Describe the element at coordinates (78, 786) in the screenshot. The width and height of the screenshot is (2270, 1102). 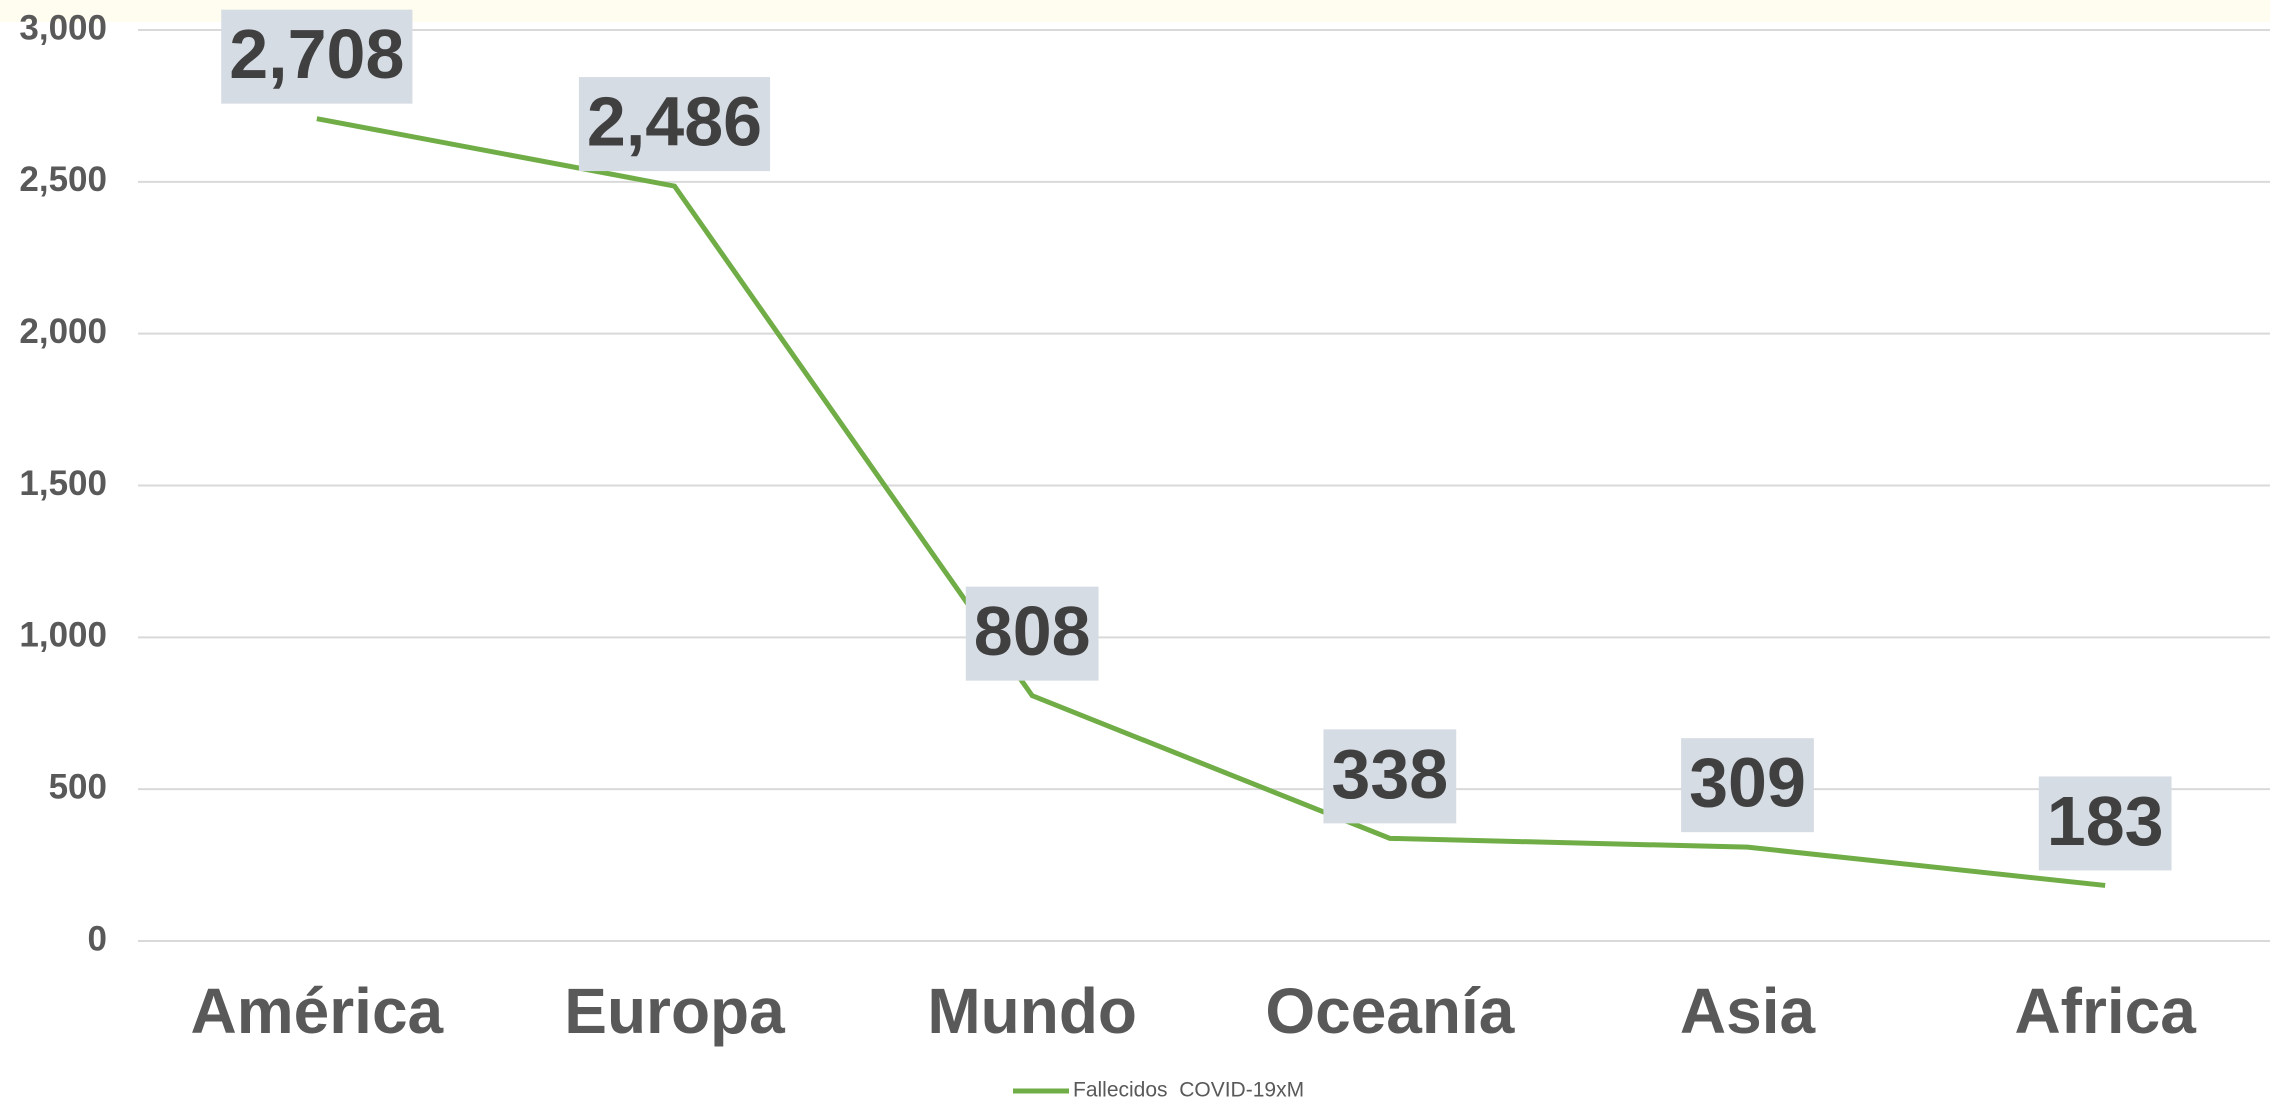
I see `y-tick-label: 500` at that location.